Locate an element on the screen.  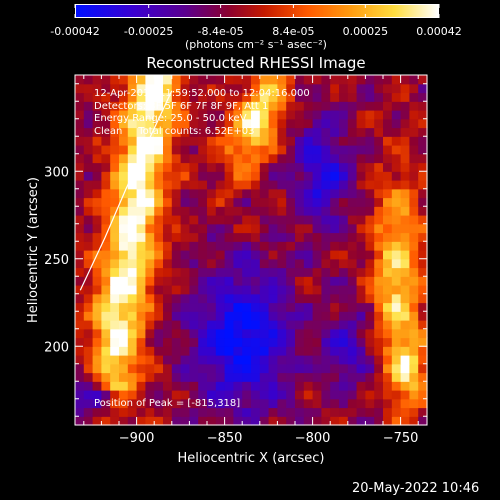
colorbar-tick-label: 0.00042 is located at coordinates (439, 31).